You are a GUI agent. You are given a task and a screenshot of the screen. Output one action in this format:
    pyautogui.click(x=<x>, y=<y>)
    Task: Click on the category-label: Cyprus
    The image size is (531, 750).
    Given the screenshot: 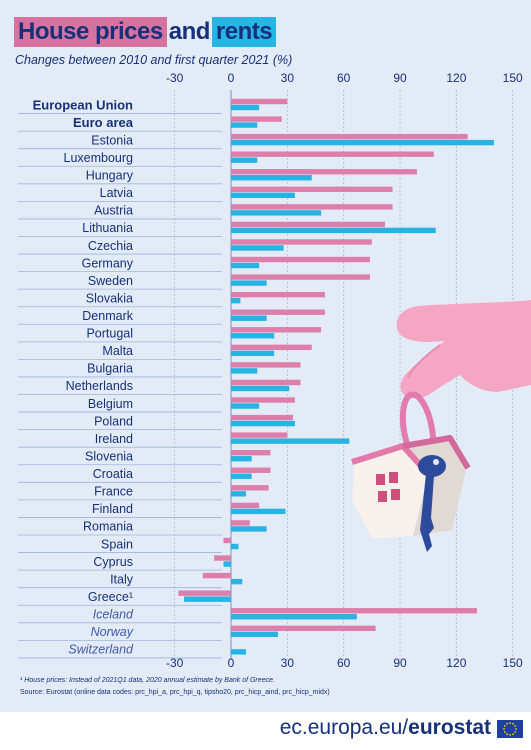 What is the action you would take?
    pyautogui.click(x=113, y=562)
    